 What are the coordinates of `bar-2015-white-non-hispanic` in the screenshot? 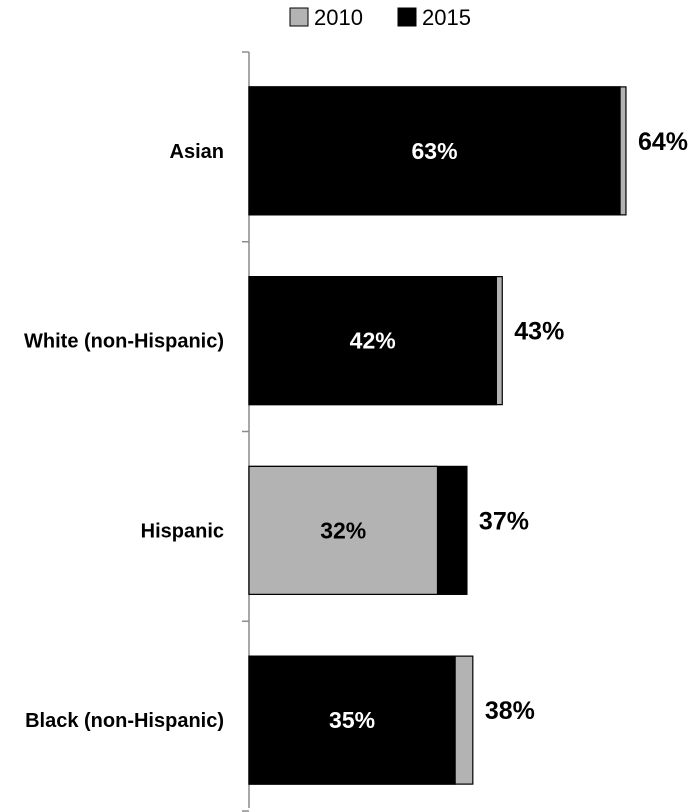 It's located at (372, 341).